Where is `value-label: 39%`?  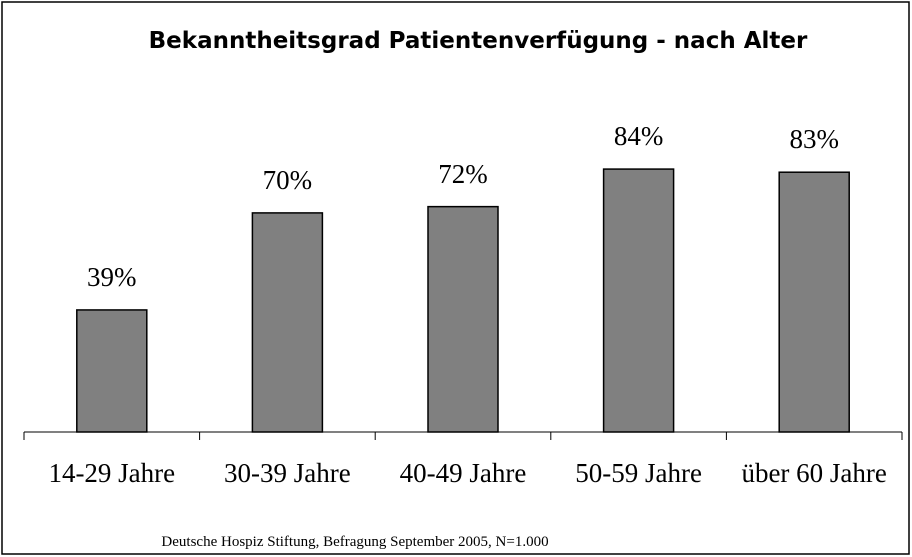 value-label: 39% is located at coordinates (112, 276).